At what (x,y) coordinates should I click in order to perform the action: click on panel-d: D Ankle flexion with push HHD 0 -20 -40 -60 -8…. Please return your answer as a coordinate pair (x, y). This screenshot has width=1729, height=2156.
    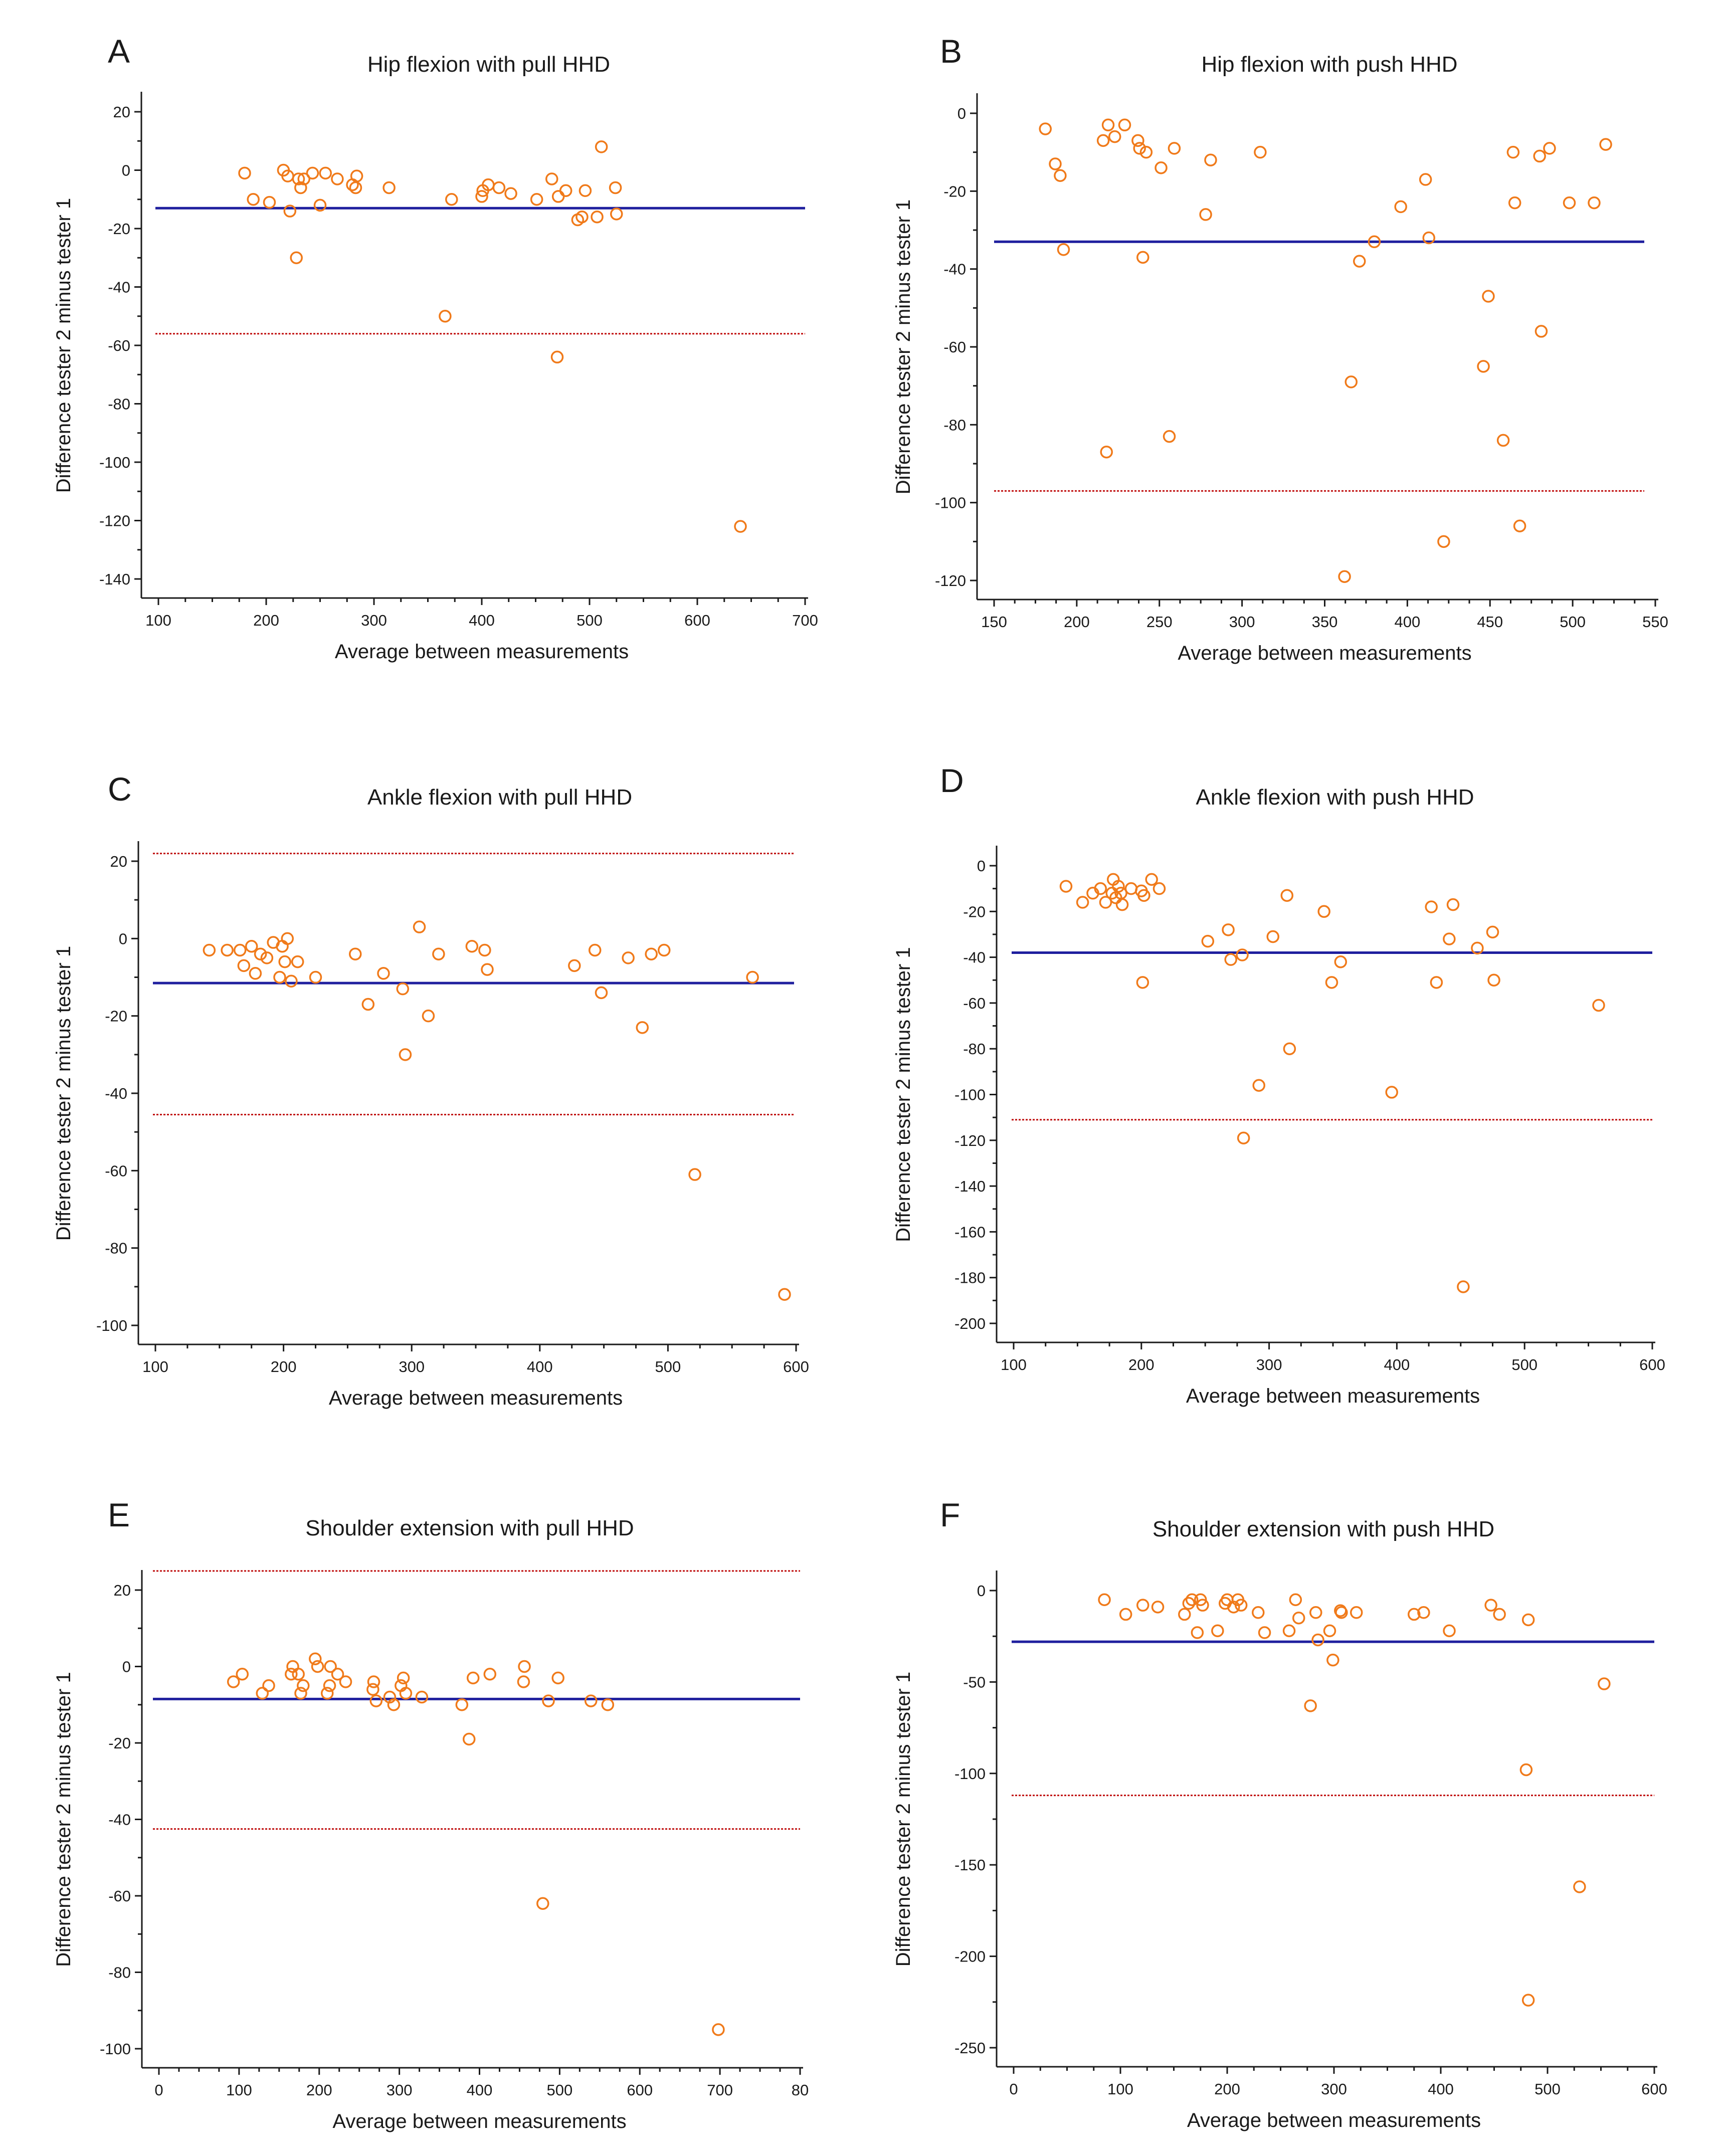
    Looking at the image, I should click on (1278, 1084).